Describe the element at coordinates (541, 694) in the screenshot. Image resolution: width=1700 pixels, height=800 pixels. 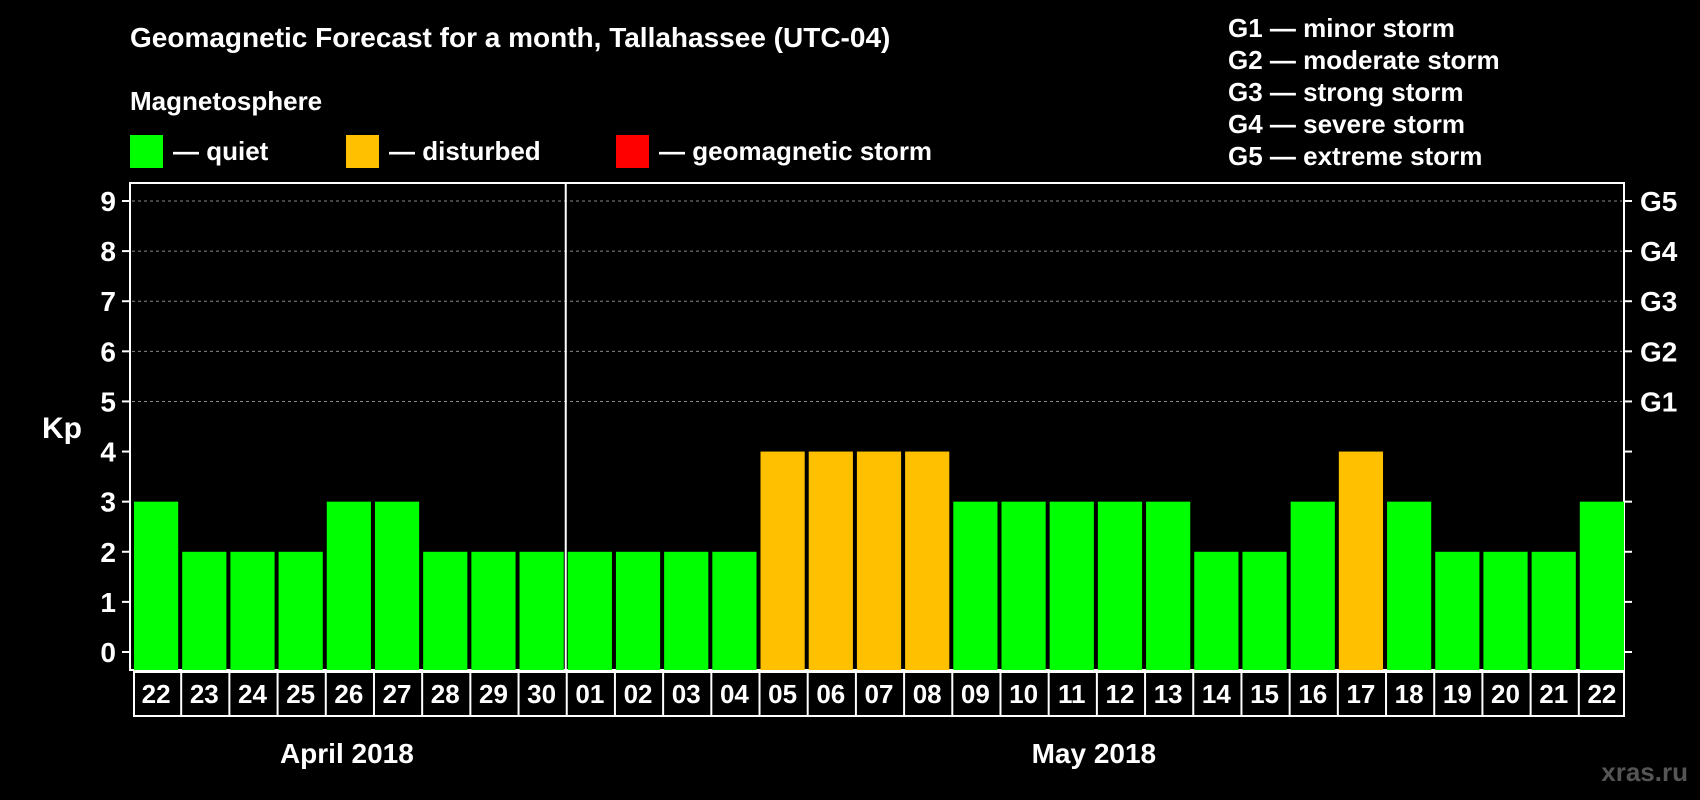
I see `x-tick-label-9: 30` at that location.